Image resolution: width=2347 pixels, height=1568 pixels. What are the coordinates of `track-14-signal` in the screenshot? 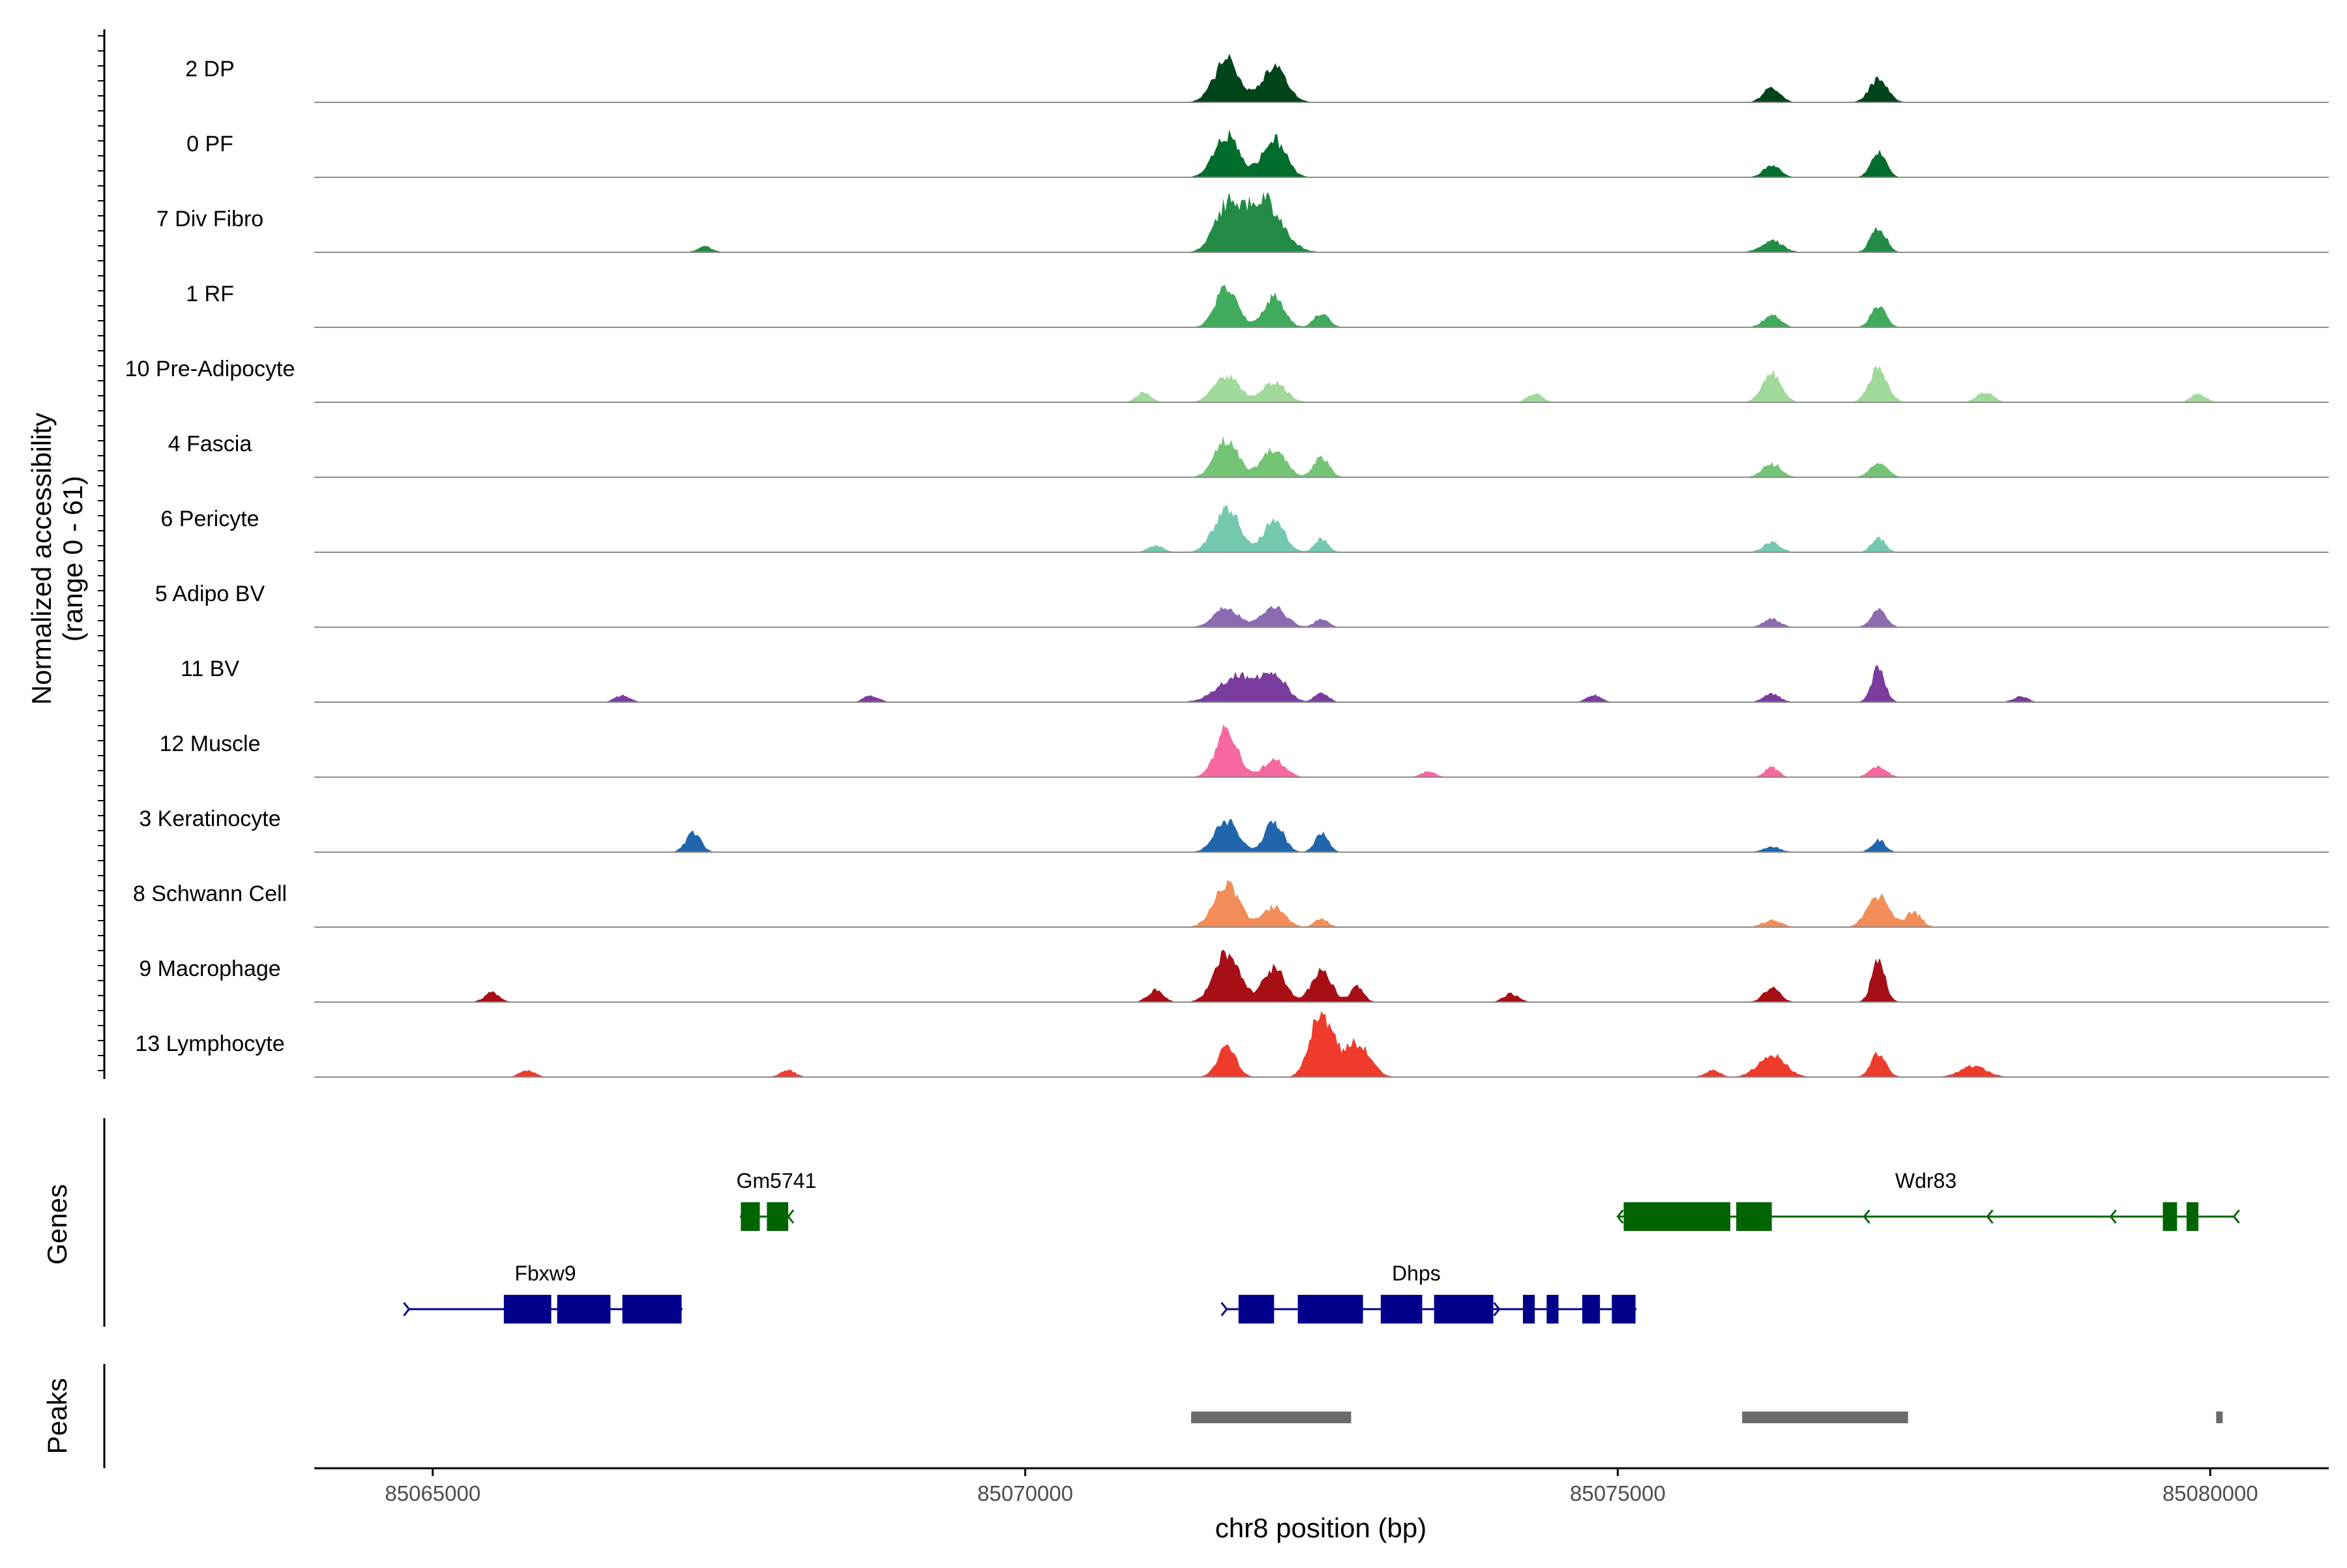 It's located at (1333, 1044).